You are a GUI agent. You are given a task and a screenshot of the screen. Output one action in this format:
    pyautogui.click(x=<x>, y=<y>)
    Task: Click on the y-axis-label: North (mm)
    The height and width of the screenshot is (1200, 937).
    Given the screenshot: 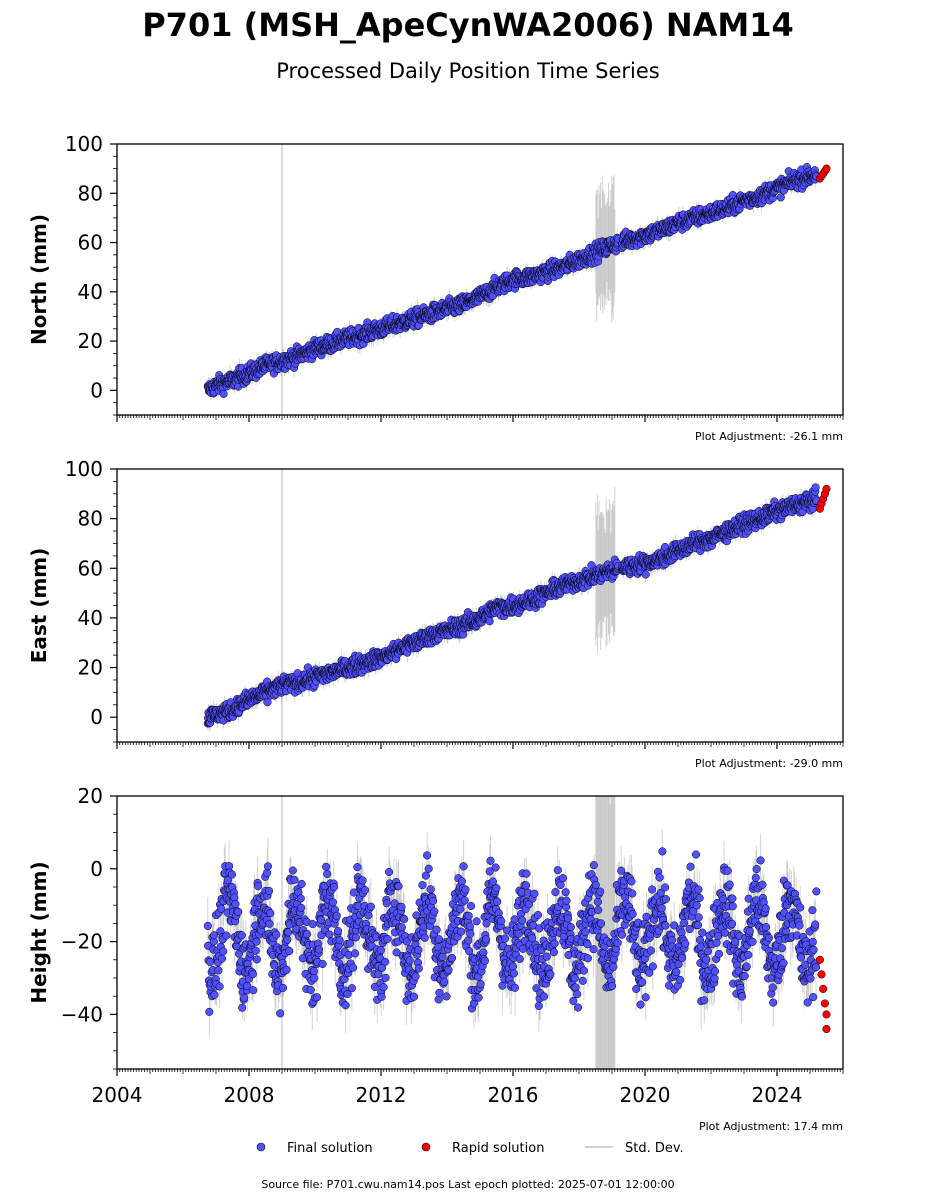 What is the action you would take?
    pyautogui.click(x=39, y=279)
    